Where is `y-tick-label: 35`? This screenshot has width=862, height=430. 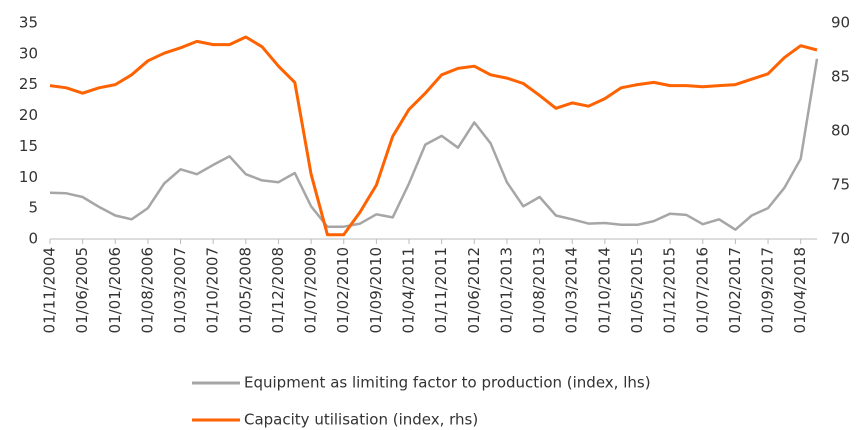 y-tick-label: 35 is located at coordinates (28, 23).